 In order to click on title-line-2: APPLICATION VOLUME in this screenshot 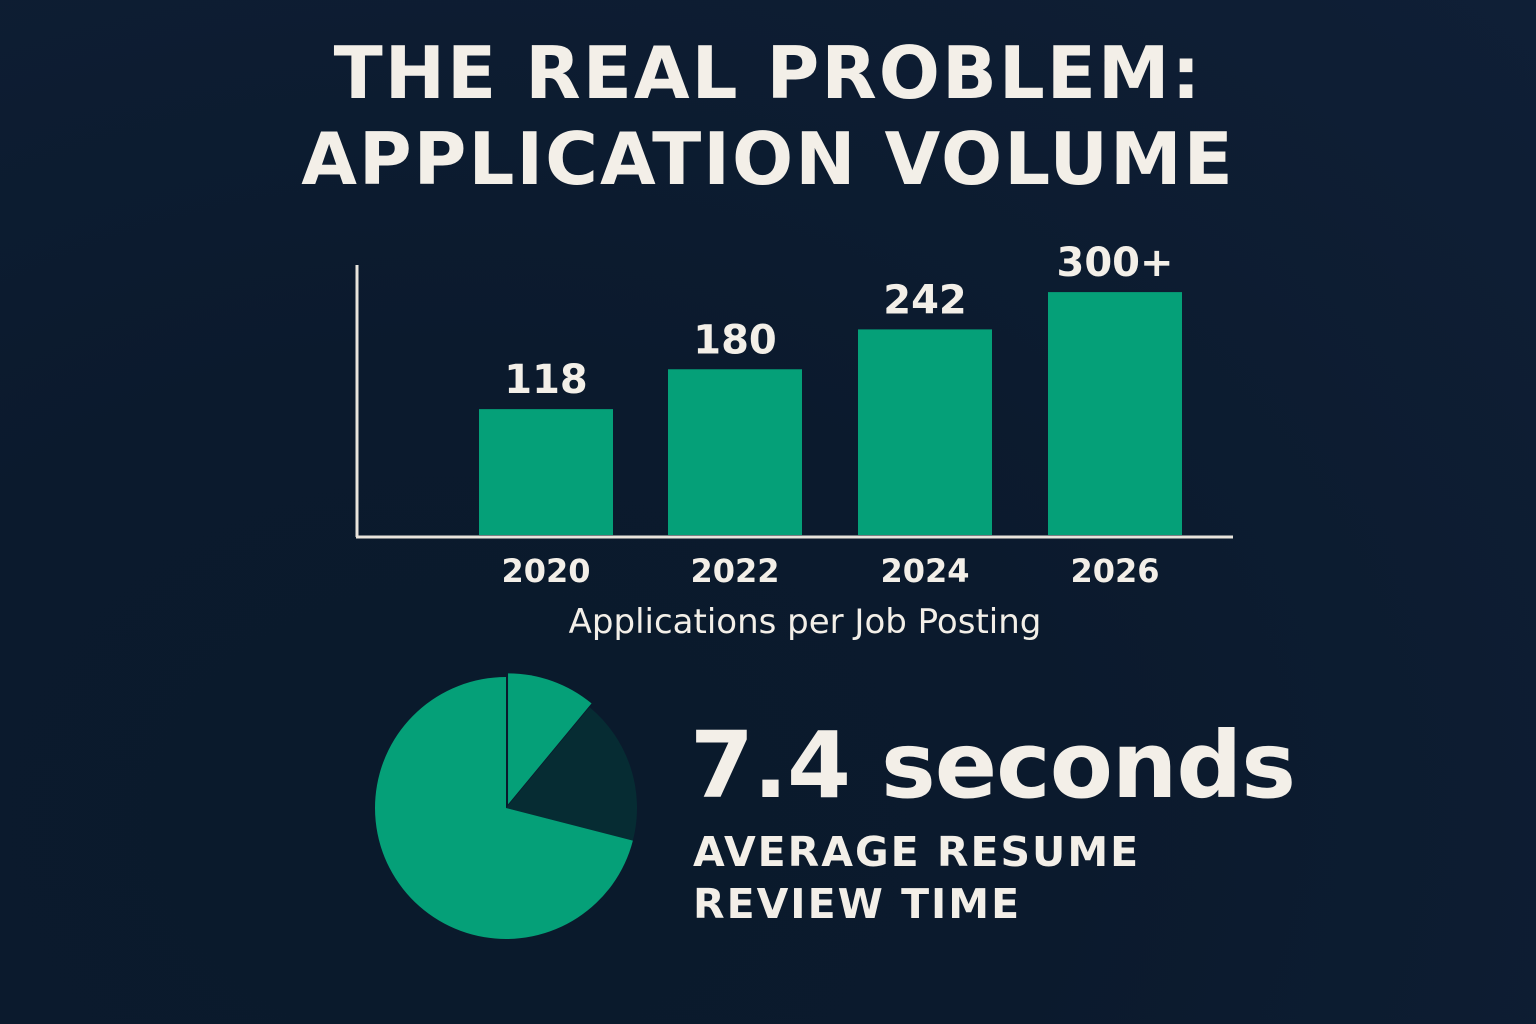, I will do `click(768, 159)`.